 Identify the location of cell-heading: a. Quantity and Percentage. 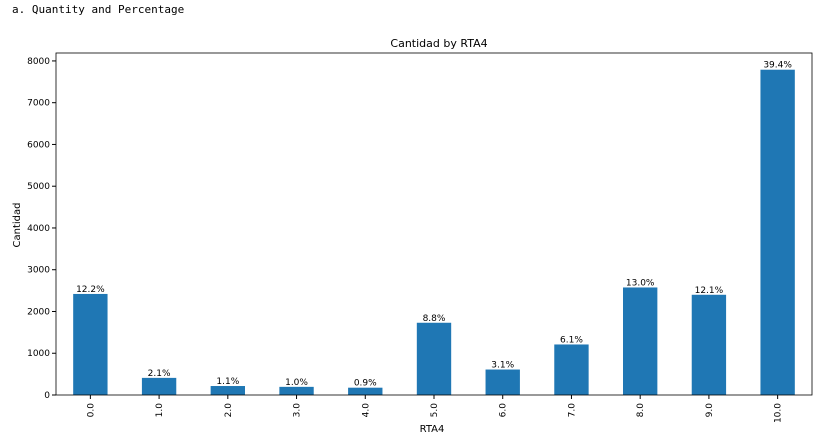
(98, 9).